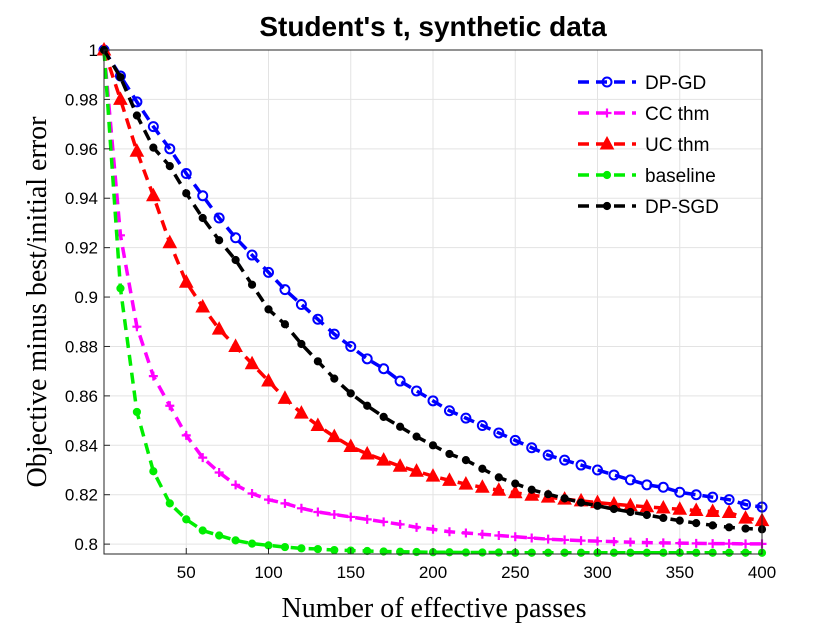 This screenshot has width=840, height=630. Describe the element at coordinates (607, 82) in the screenshot. I see `legend-circle-marker` at that location.